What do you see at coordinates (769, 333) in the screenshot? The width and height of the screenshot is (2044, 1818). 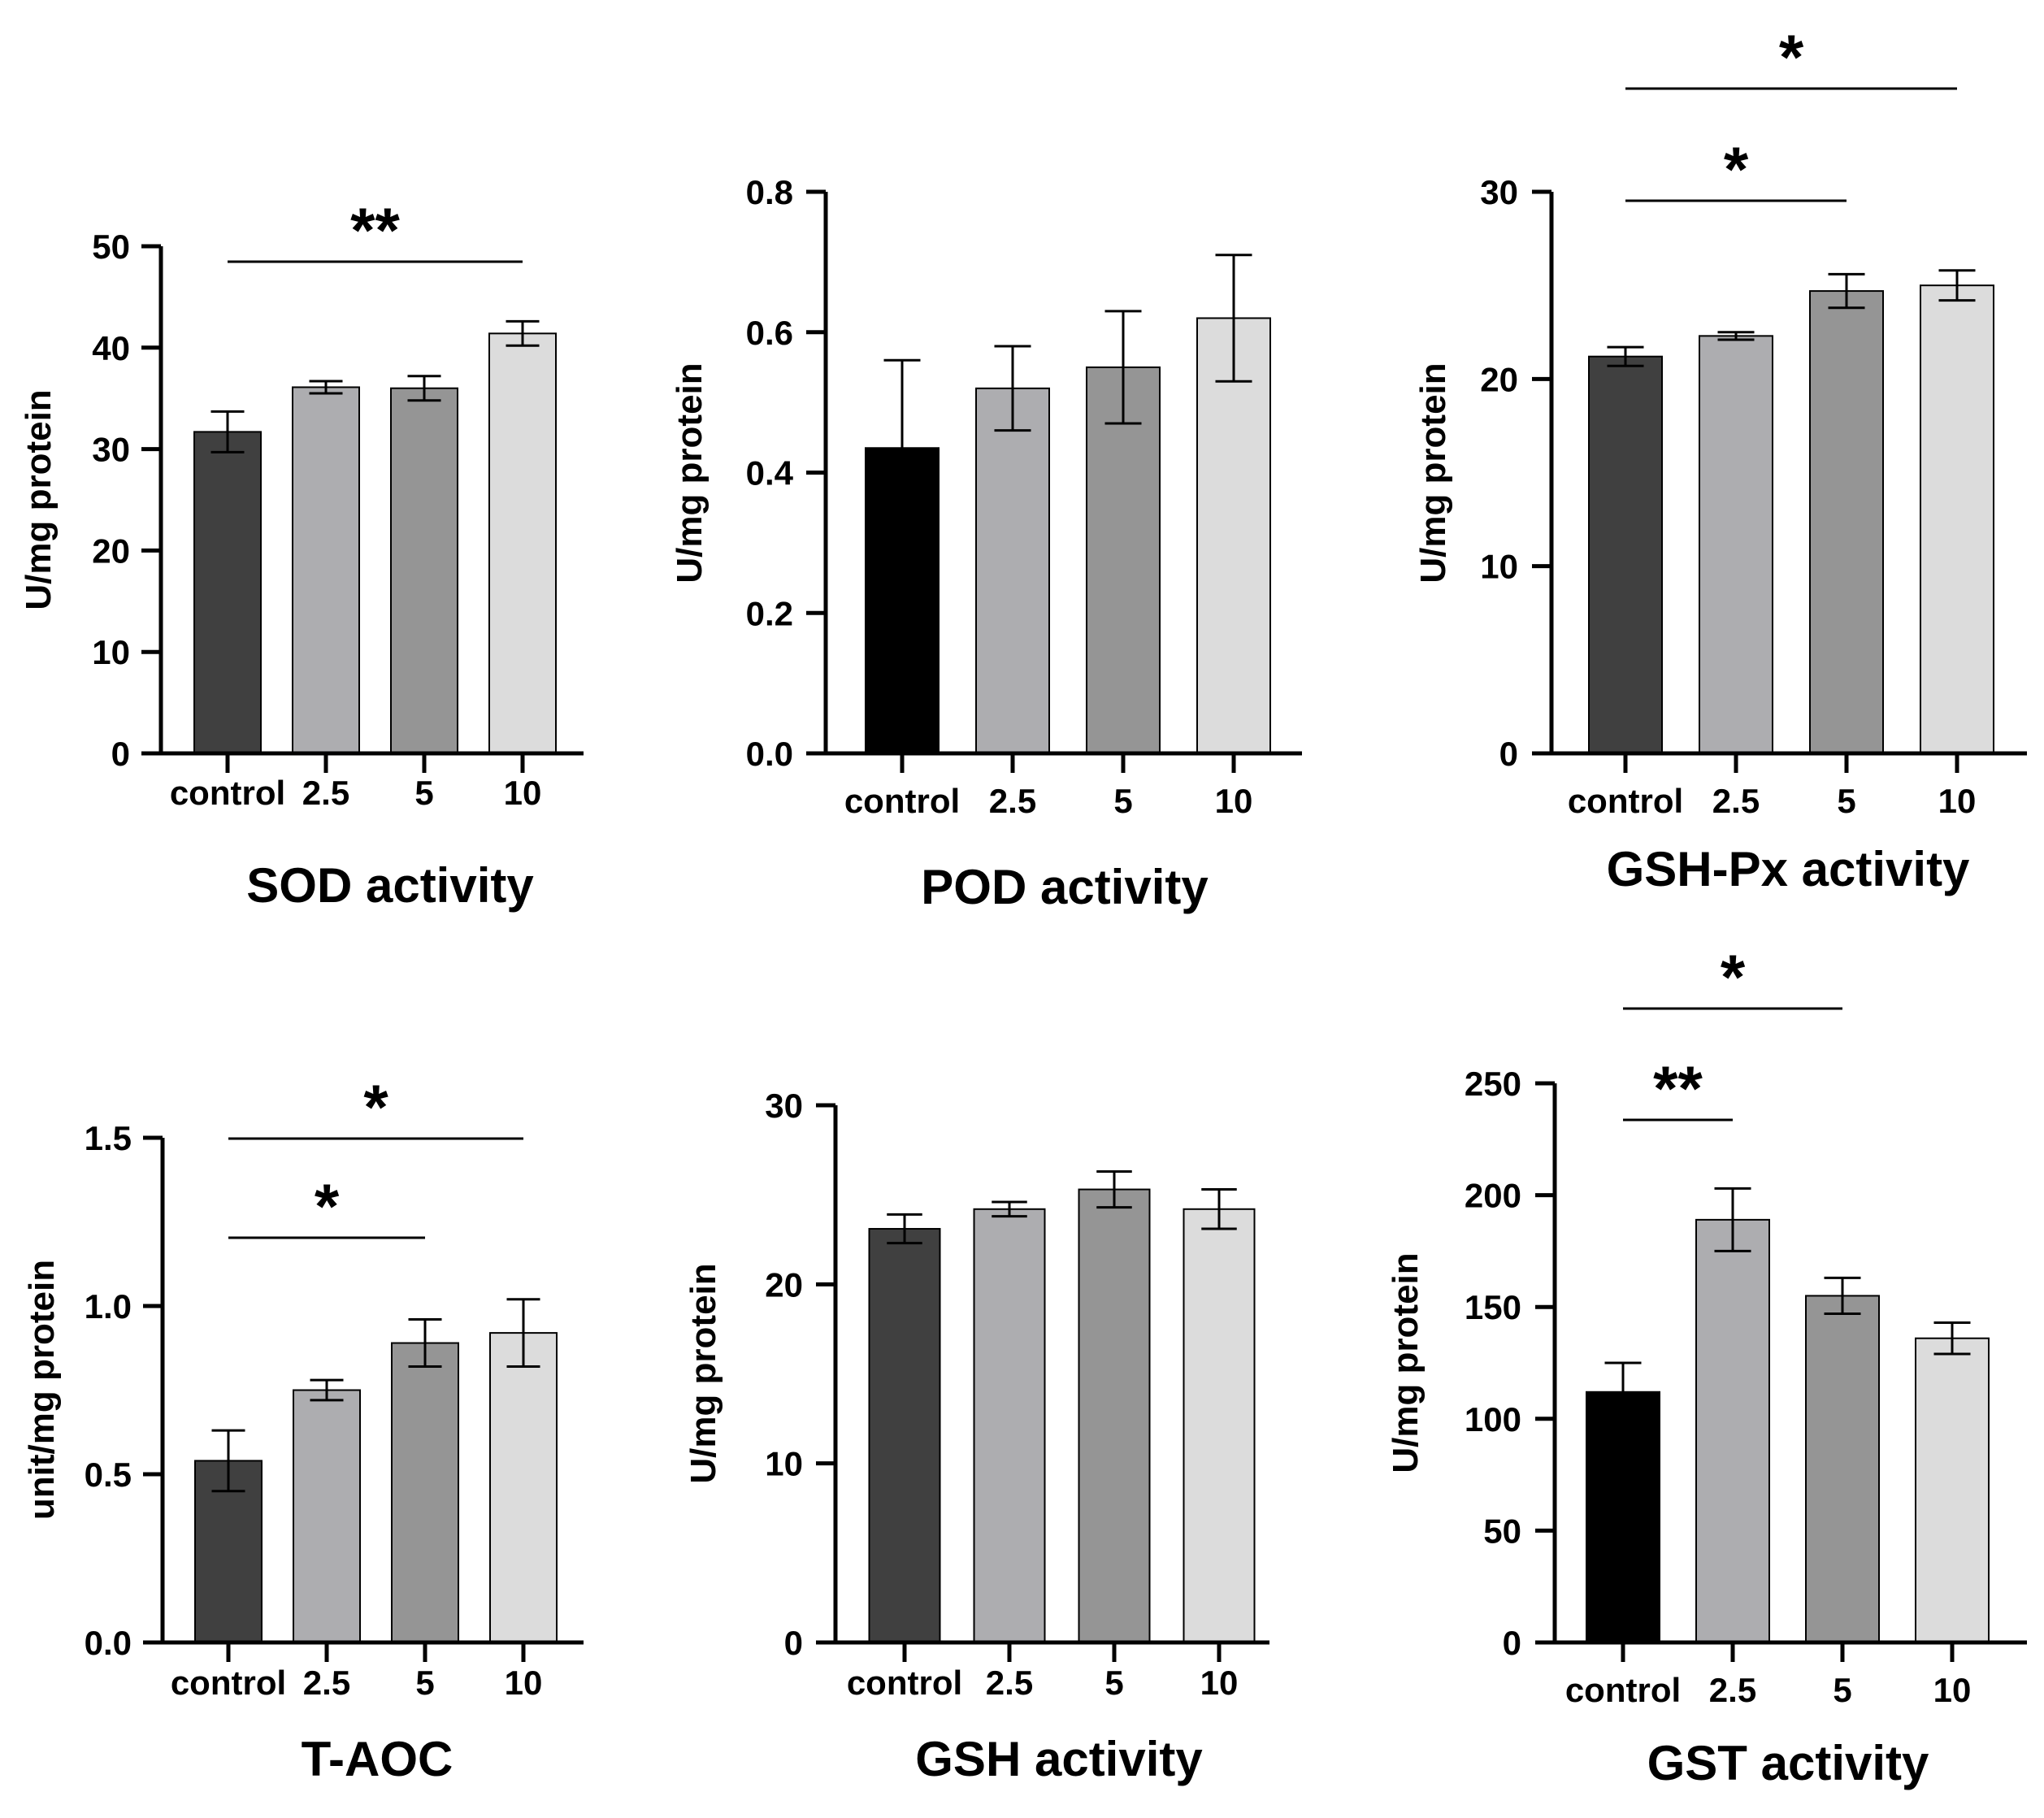 I see `y-tick-label: 0.6` at bounding box center [769, 333].